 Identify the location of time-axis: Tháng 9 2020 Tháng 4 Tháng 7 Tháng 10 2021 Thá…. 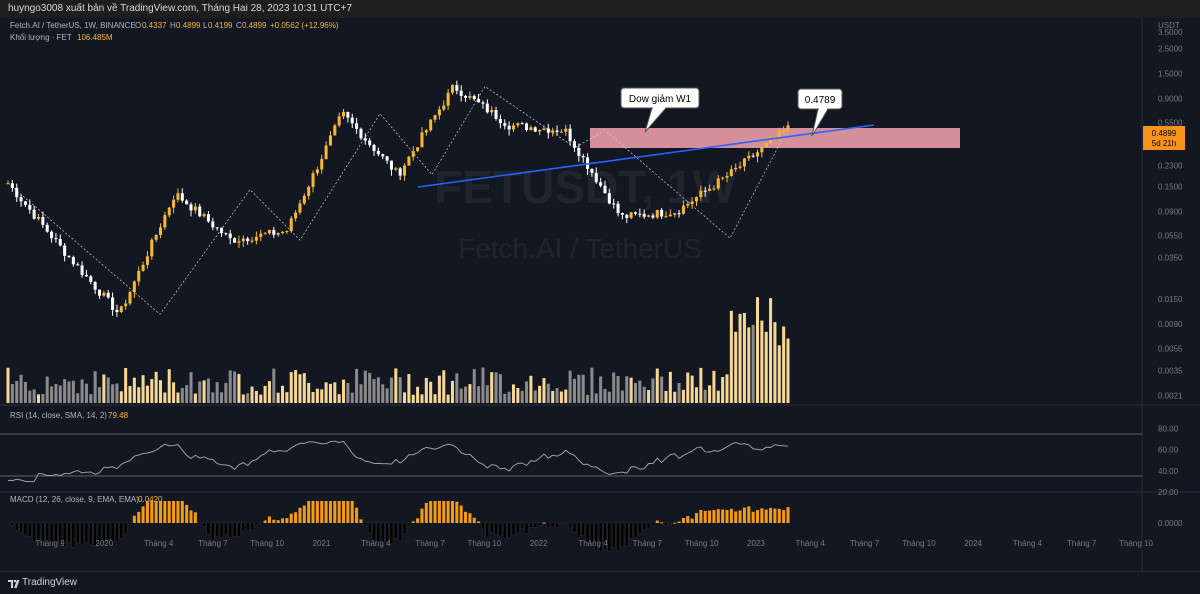
(594, 543).